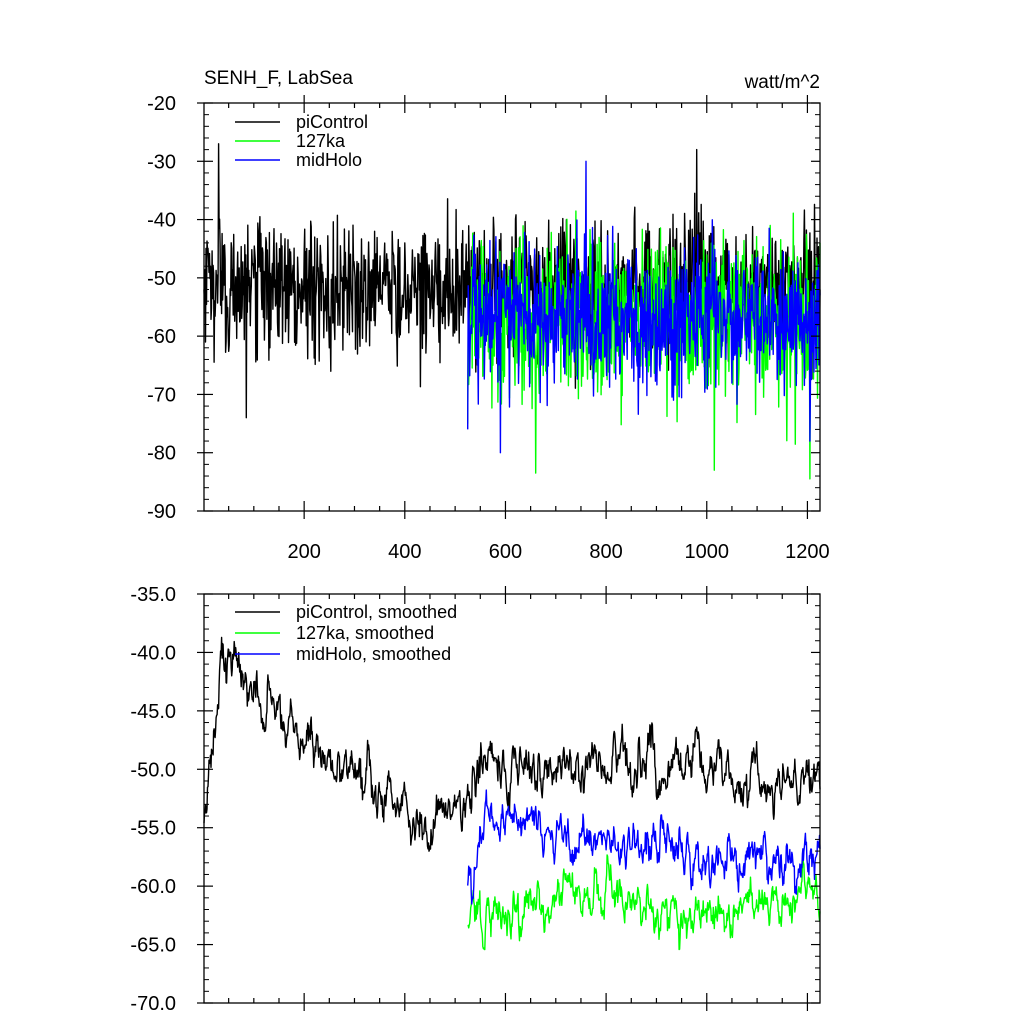 The height and width of the screenshot is (1024, 1024). I want to click on legend-label: piControl, smoothed, so click(376, 612).